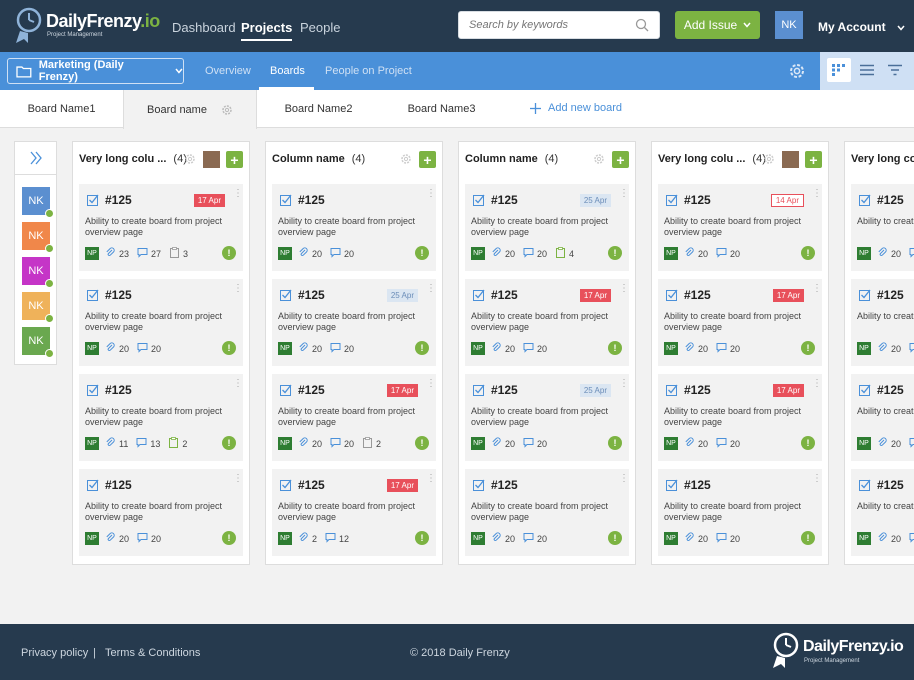 Image resolution: width=914 pixels, height=680 pixels. What do you see at coordinates (87, 26) in the screenshot?
I see `app-logo: DailyFrenzy.io Project Management` at bounding box center [87, 26].